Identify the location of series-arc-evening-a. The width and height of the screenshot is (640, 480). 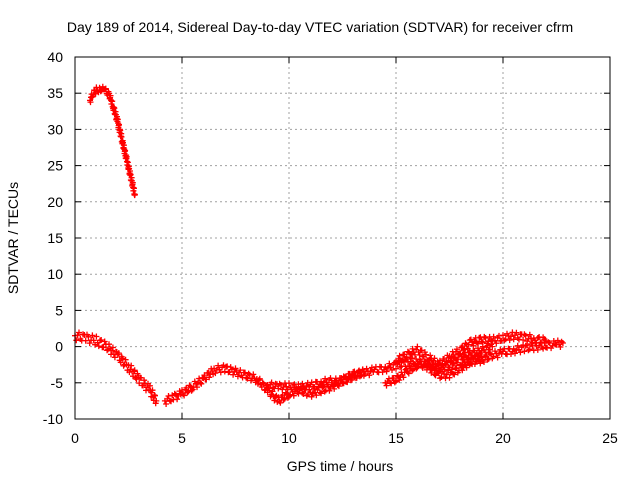
(471, 349).